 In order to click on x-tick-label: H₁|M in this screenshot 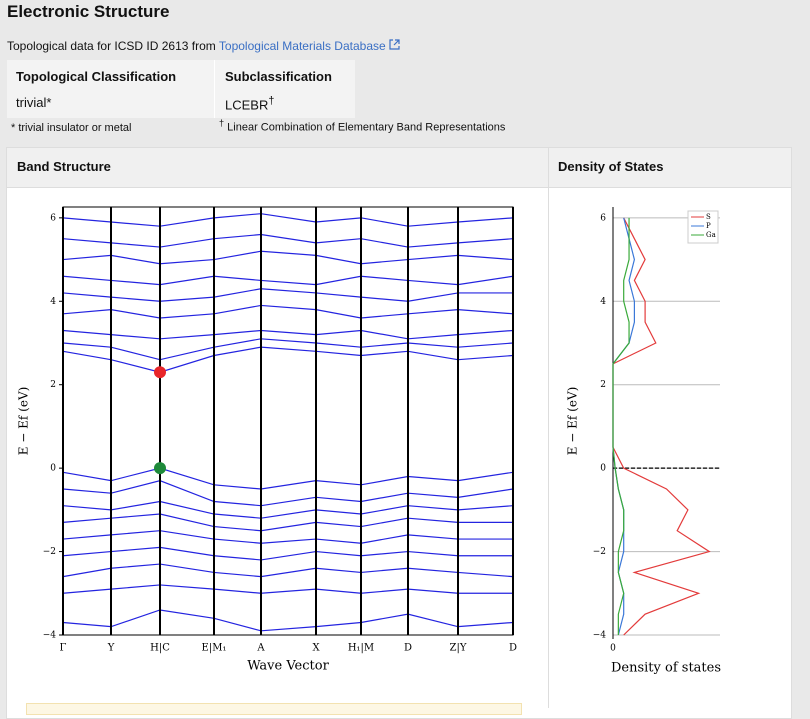, I will do `click(361, 648)`.